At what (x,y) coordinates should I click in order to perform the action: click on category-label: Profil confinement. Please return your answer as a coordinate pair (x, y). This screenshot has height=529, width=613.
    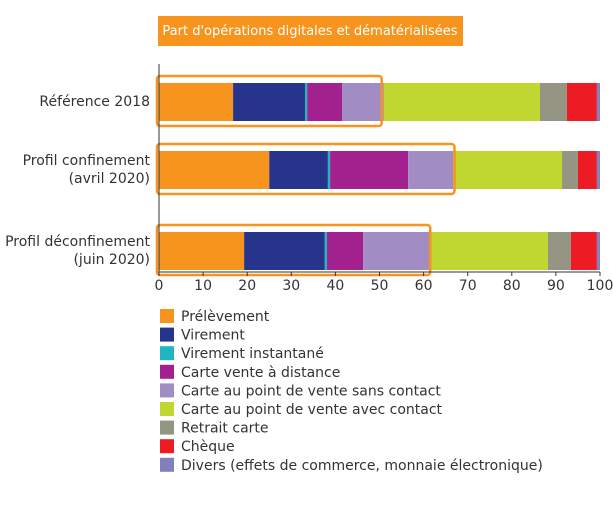
    Looking at the image, I should click on (87, 161).